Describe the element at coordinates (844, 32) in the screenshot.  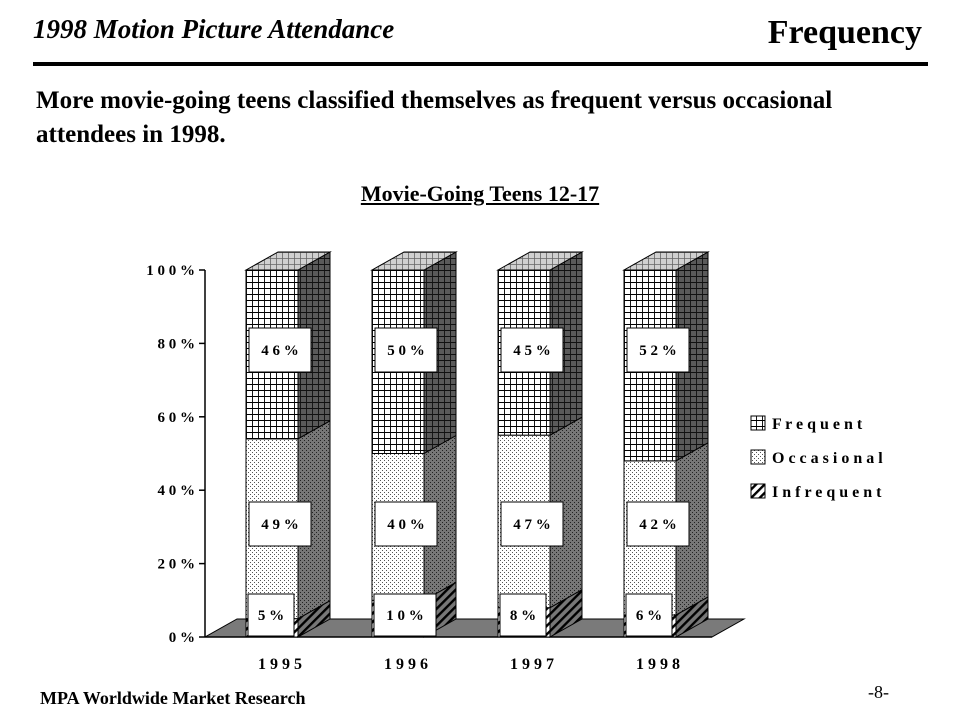
I see `section-title: Frequency` at that location.